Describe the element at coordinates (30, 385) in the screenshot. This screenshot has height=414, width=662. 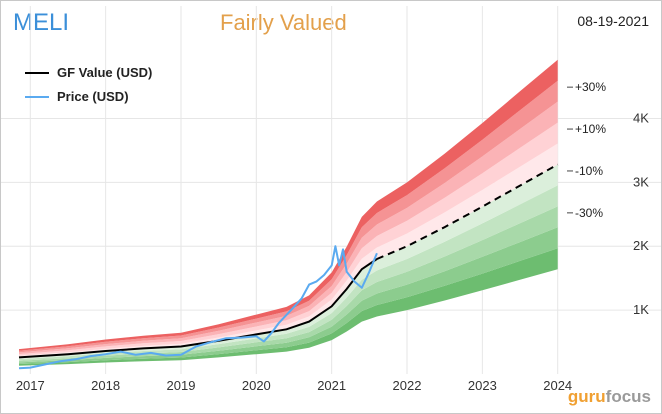
I see `x-tick-label: 2017` at that location.